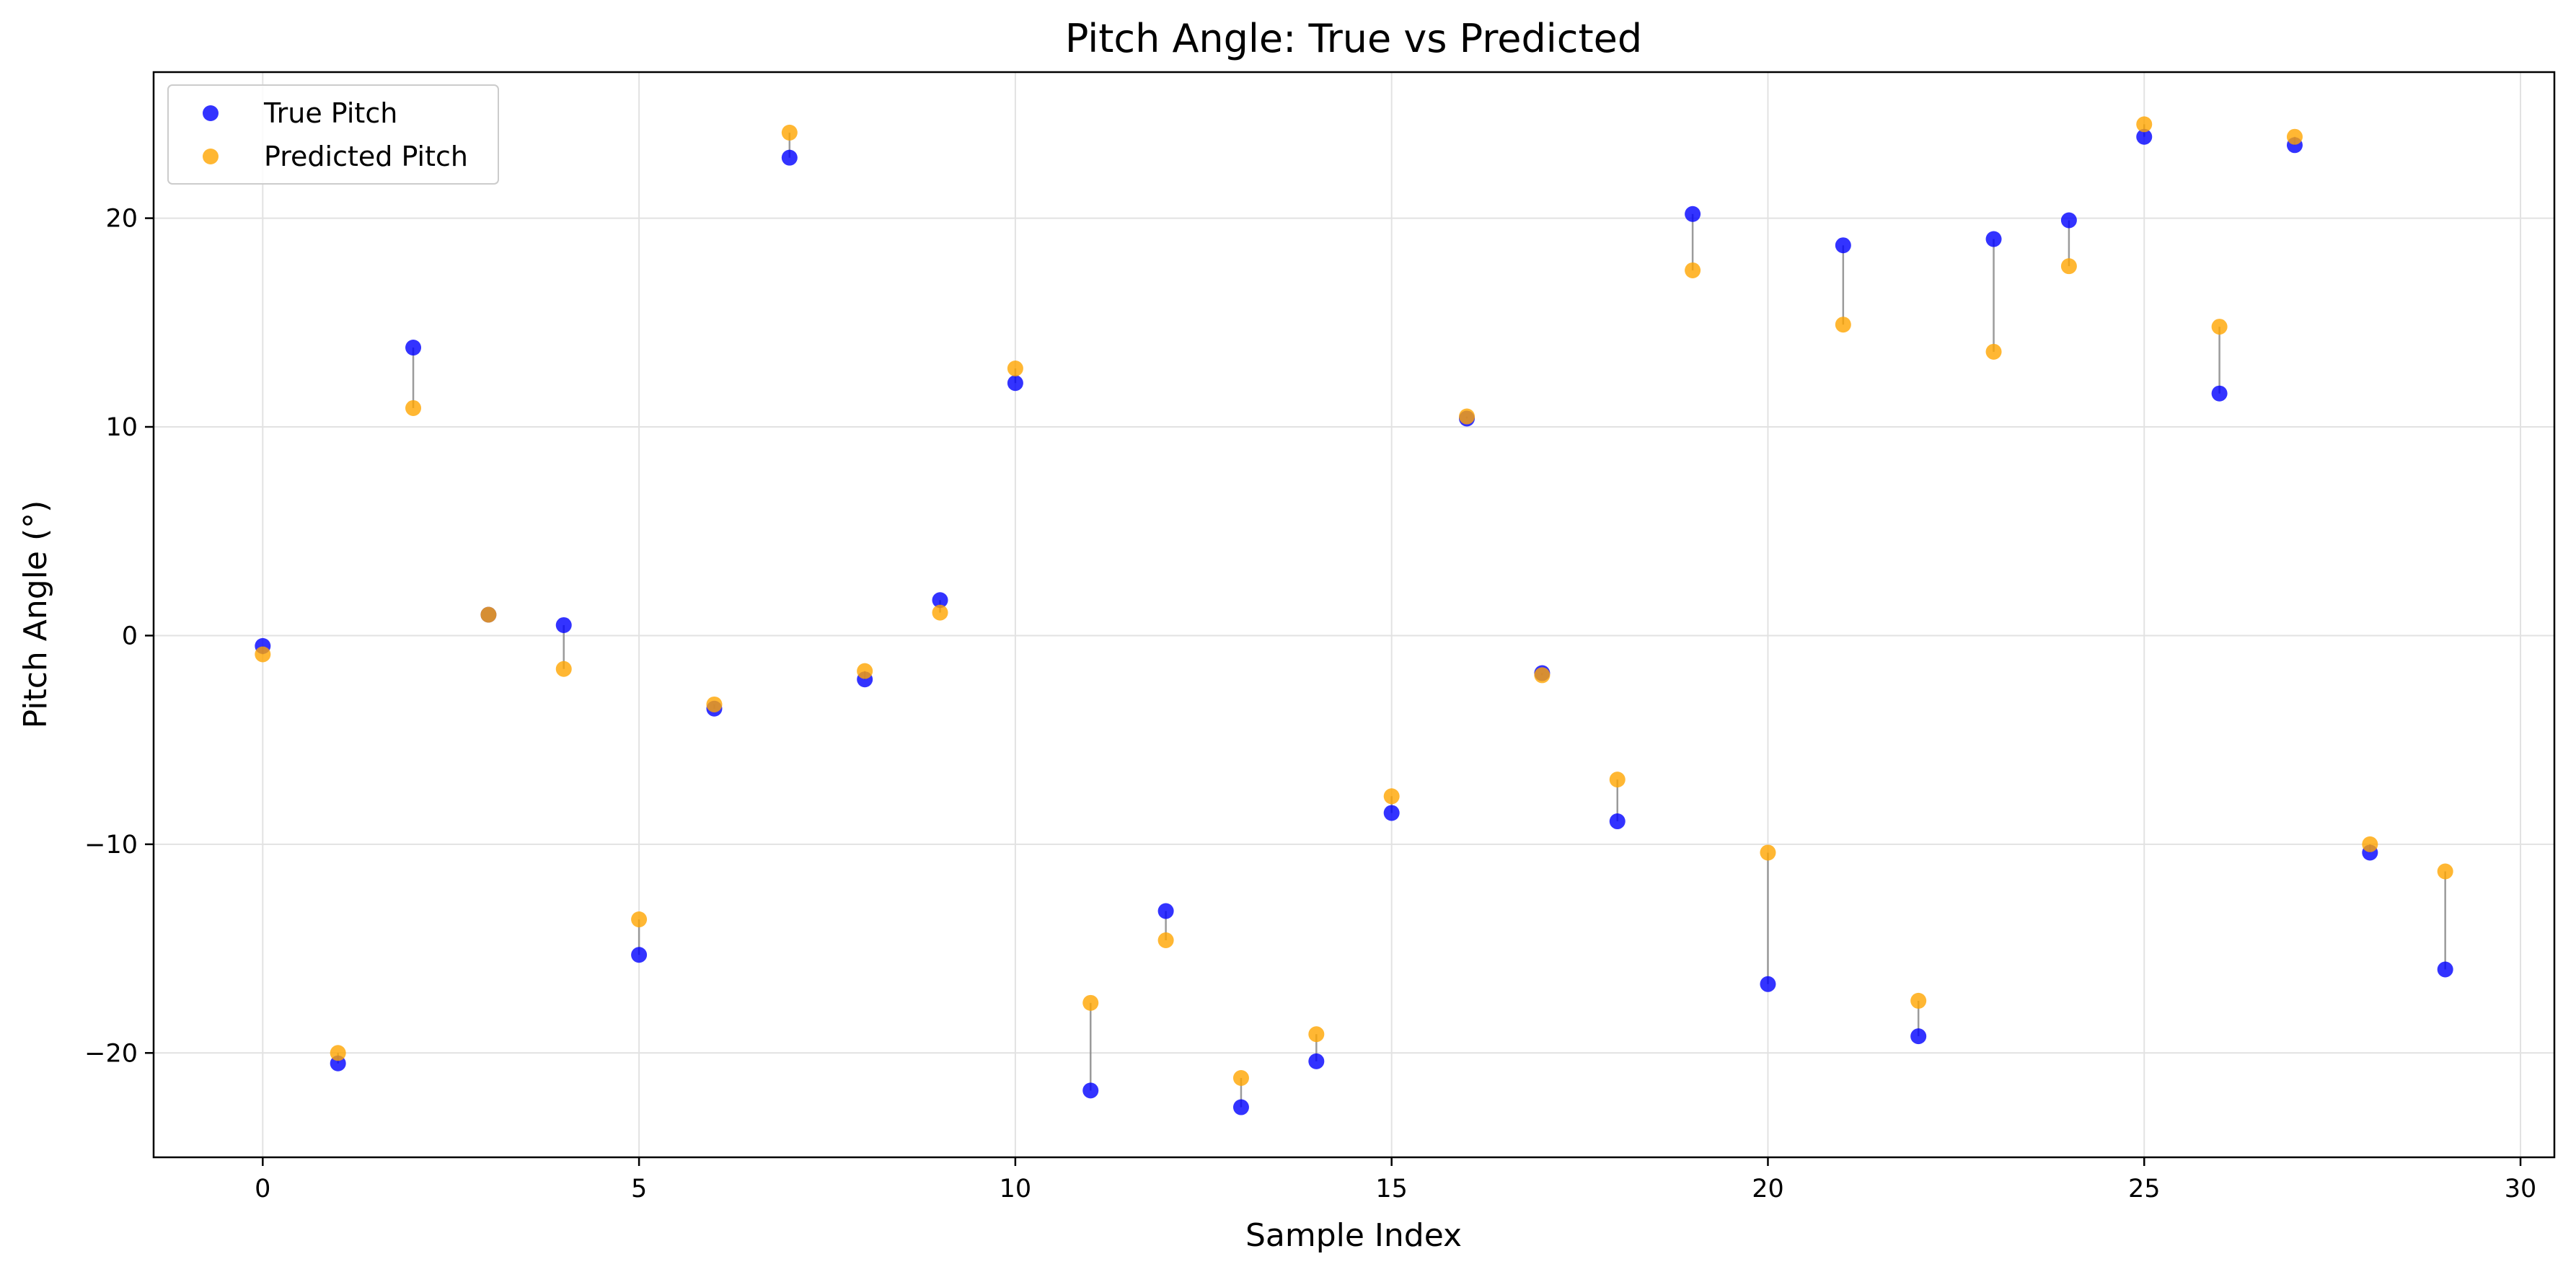  I want to click on y-axis-label: Pitch Angle (°), so click(35, 614).